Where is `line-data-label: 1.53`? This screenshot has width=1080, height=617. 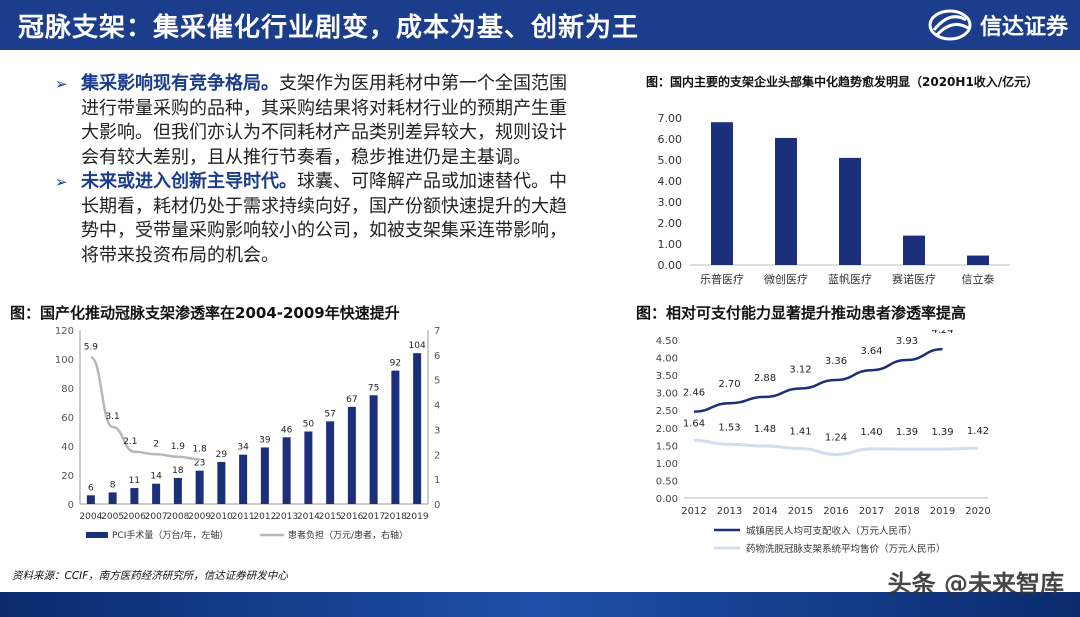
line-data-label: 1.53 is located at coordinates (729, 427).